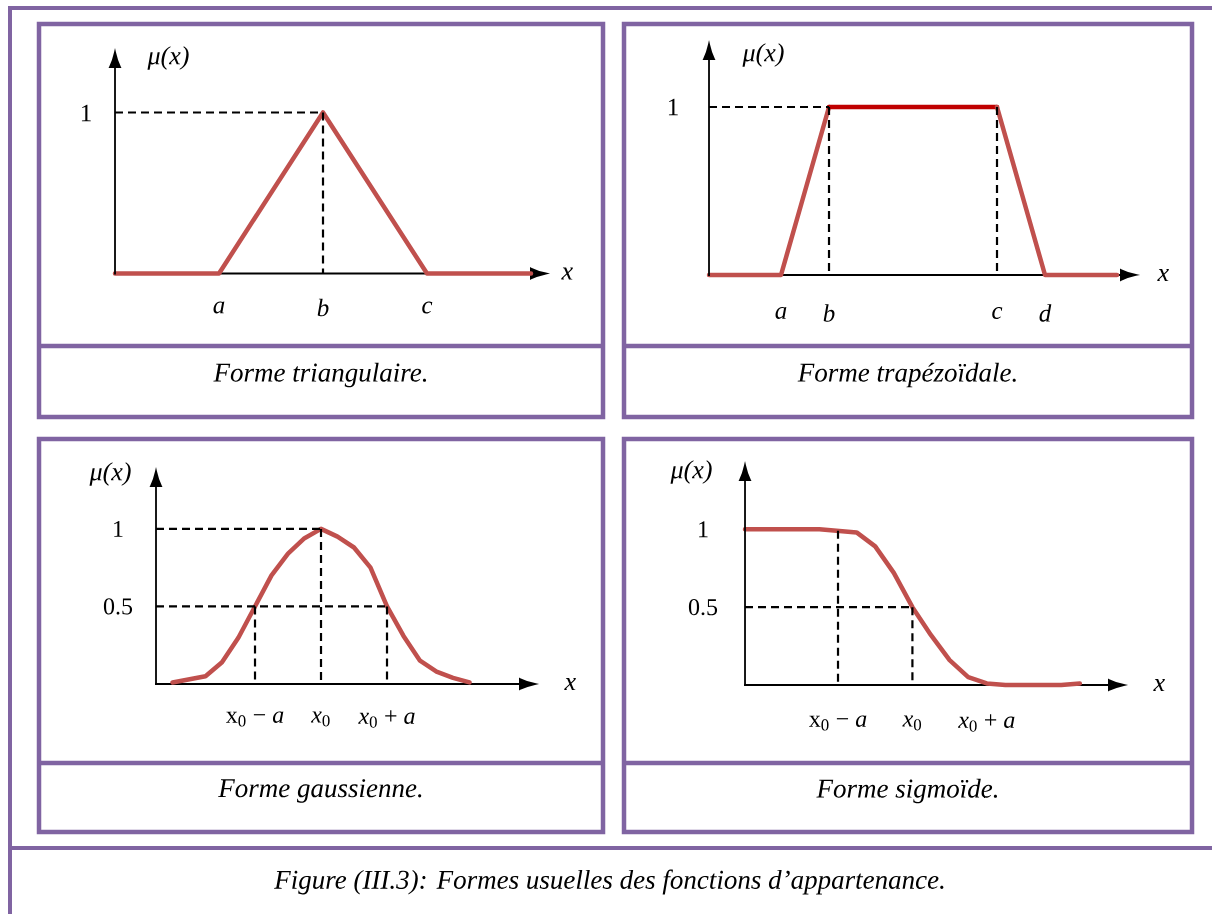 The width and height of the screenshot is (1212, 914). What do you see at coordinates (1045, 313) in the screenshot?
I see `x-tick-label: d` at bounding box center [1045, 313].